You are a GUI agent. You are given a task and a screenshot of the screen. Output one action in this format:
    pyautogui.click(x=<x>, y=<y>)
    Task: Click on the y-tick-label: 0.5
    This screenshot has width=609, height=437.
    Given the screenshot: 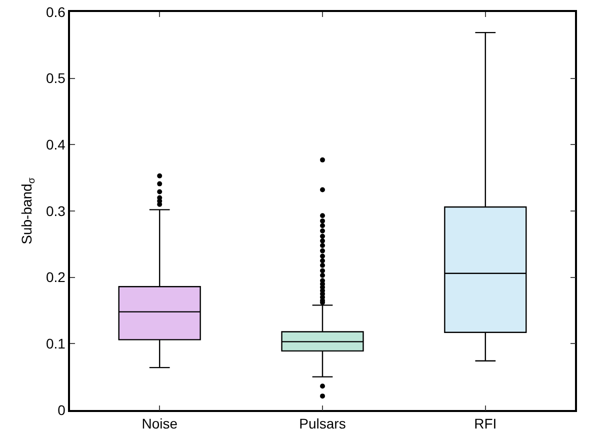 What is the action you would take?
    pyautogui.click(x=56, y=78)
    